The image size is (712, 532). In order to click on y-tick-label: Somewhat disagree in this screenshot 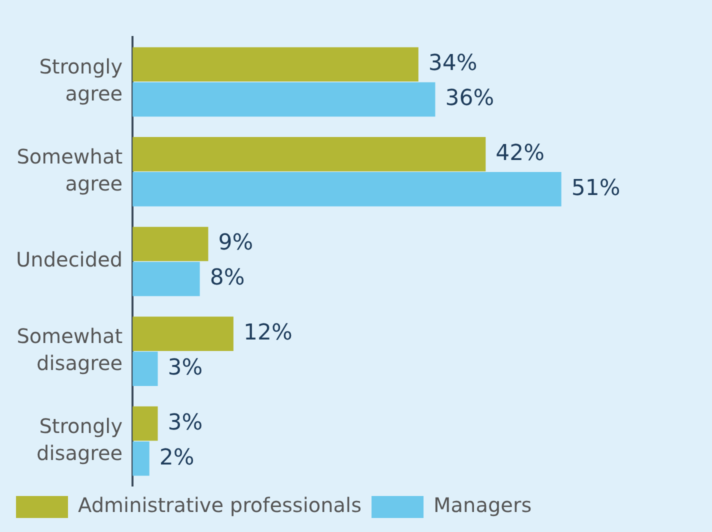, I will do `click(69, 350)`.